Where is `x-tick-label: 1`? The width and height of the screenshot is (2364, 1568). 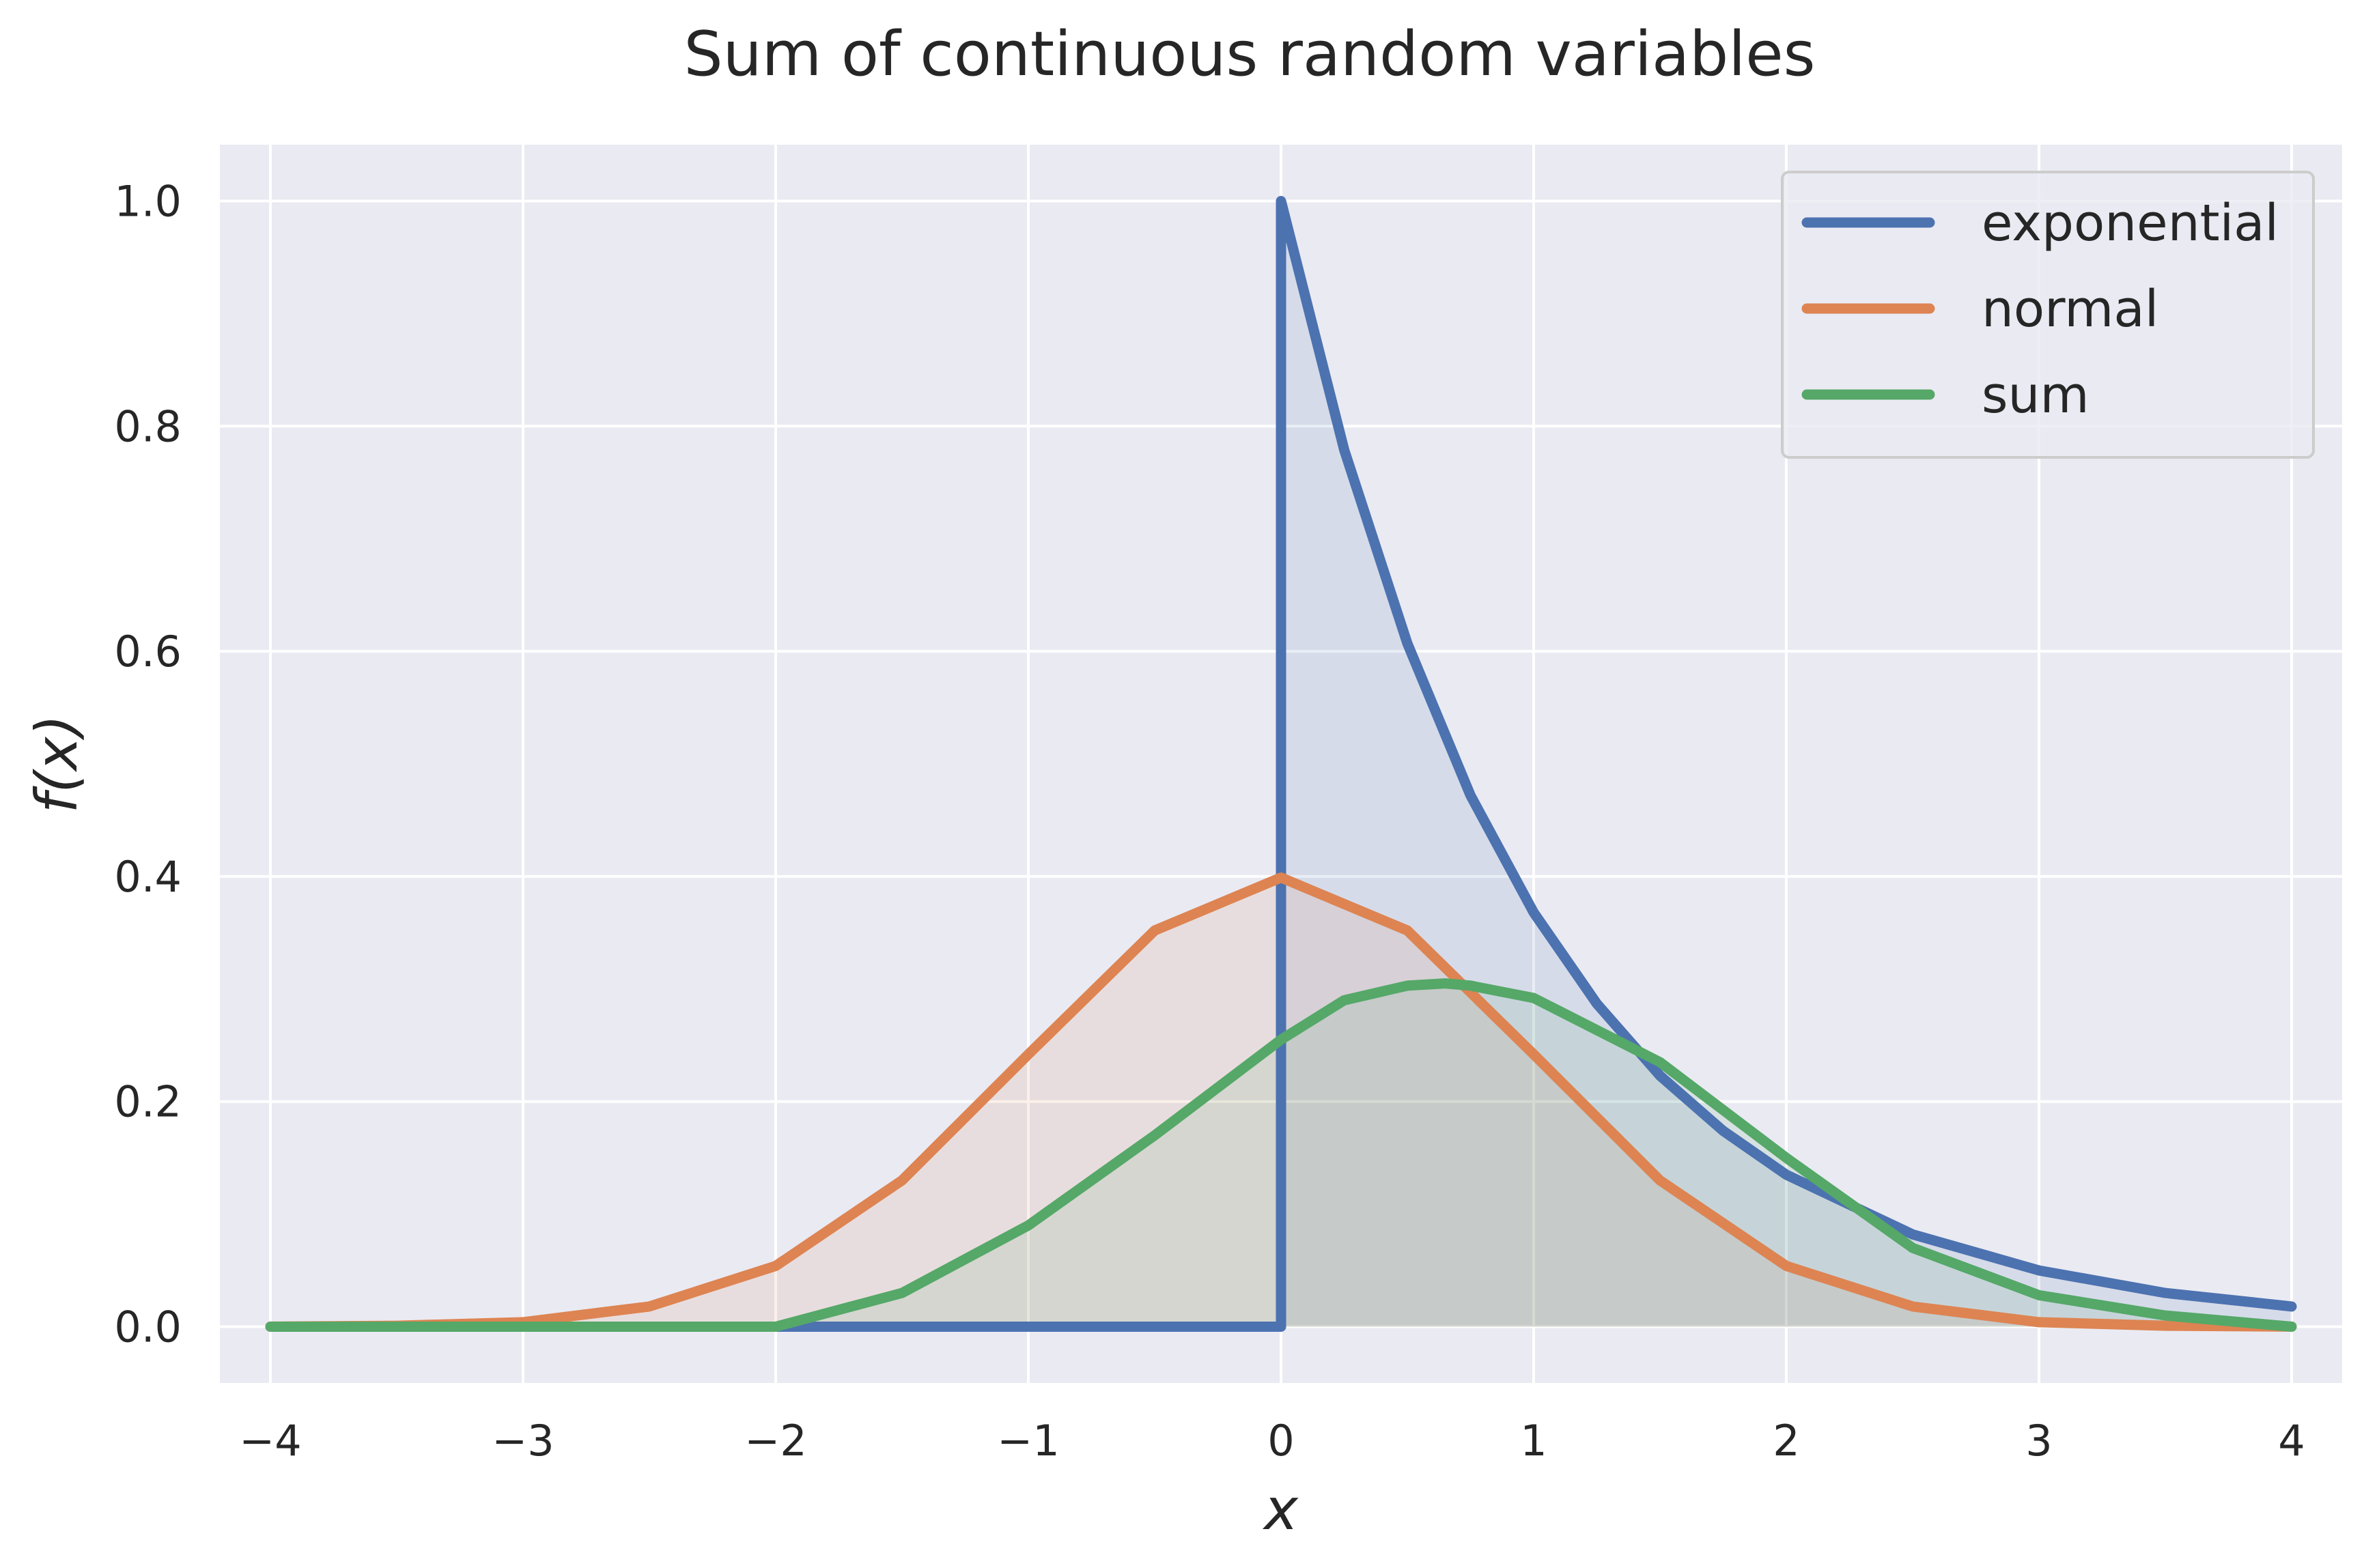
x-tick-label: 1 is located at coordinates (1533, 1441).